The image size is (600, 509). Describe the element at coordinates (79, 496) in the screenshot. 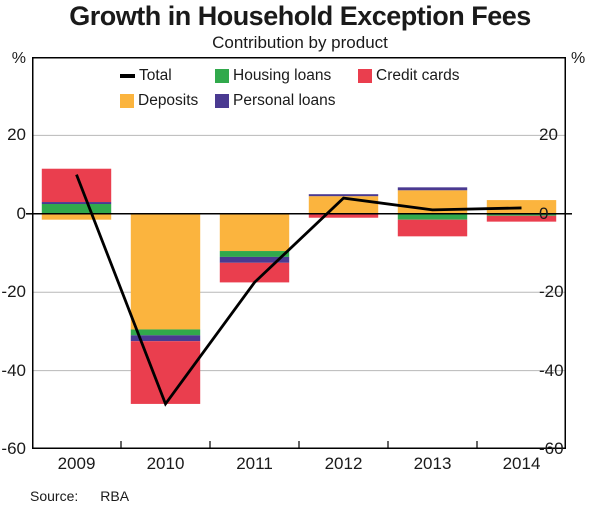

I see `source-note: Source: RBA` at that location.